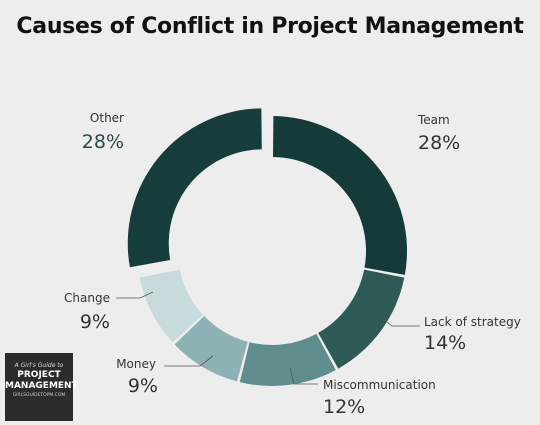 This screenshot has height=425, width=540. Describe the element at coordinates (303, 376) in the screenshot. I see `leader-line-miscommunication` at that location.